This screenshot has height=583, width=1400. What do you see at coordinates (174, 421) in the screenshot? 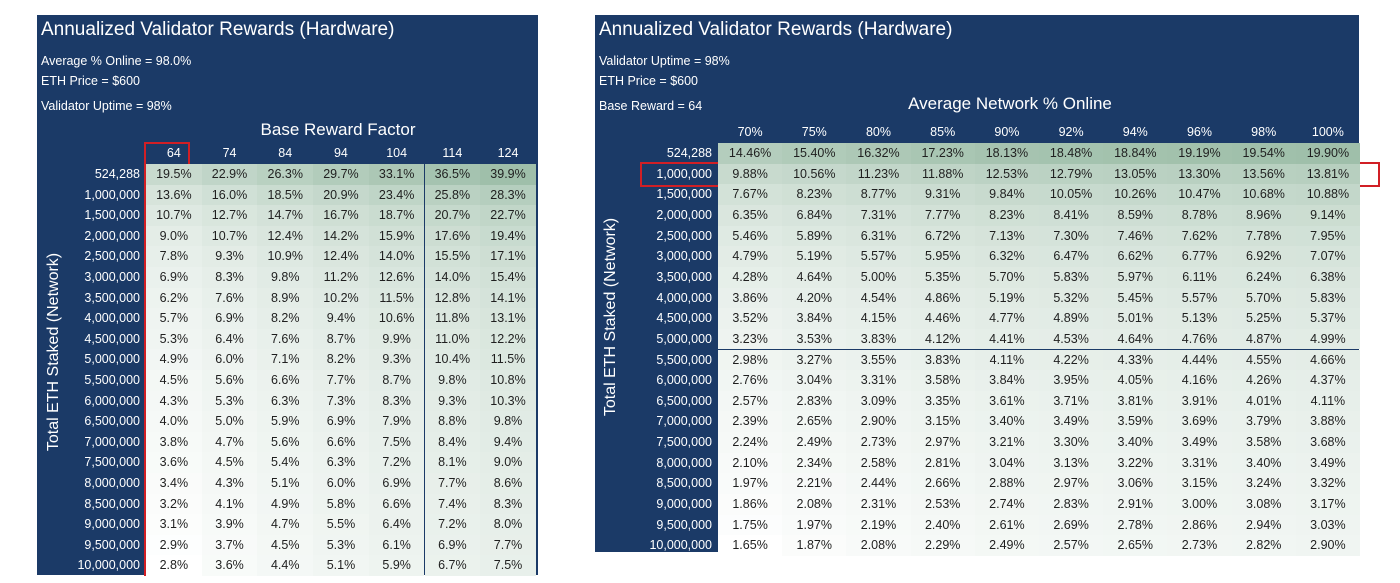
I see `table-cell: 4.0%` at bounding box center [174, 421].